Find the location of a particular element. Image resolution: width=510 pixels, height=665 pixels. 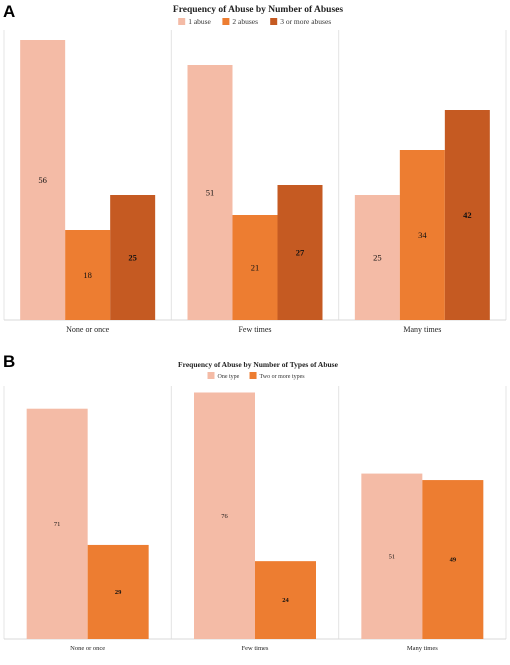

panel-label-a: A is located at coordinates (9, 11).